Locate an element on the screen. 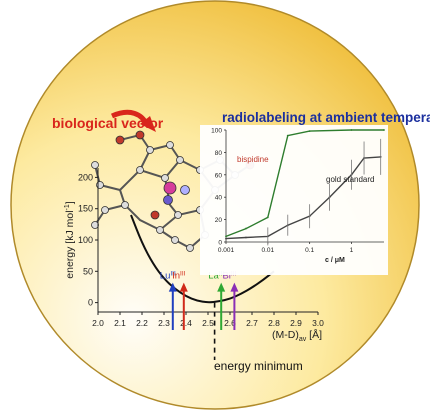 The height and width of the screenshot is (410, 430). legend-gold-standard: gold standard is located at coordinates (350, 179).